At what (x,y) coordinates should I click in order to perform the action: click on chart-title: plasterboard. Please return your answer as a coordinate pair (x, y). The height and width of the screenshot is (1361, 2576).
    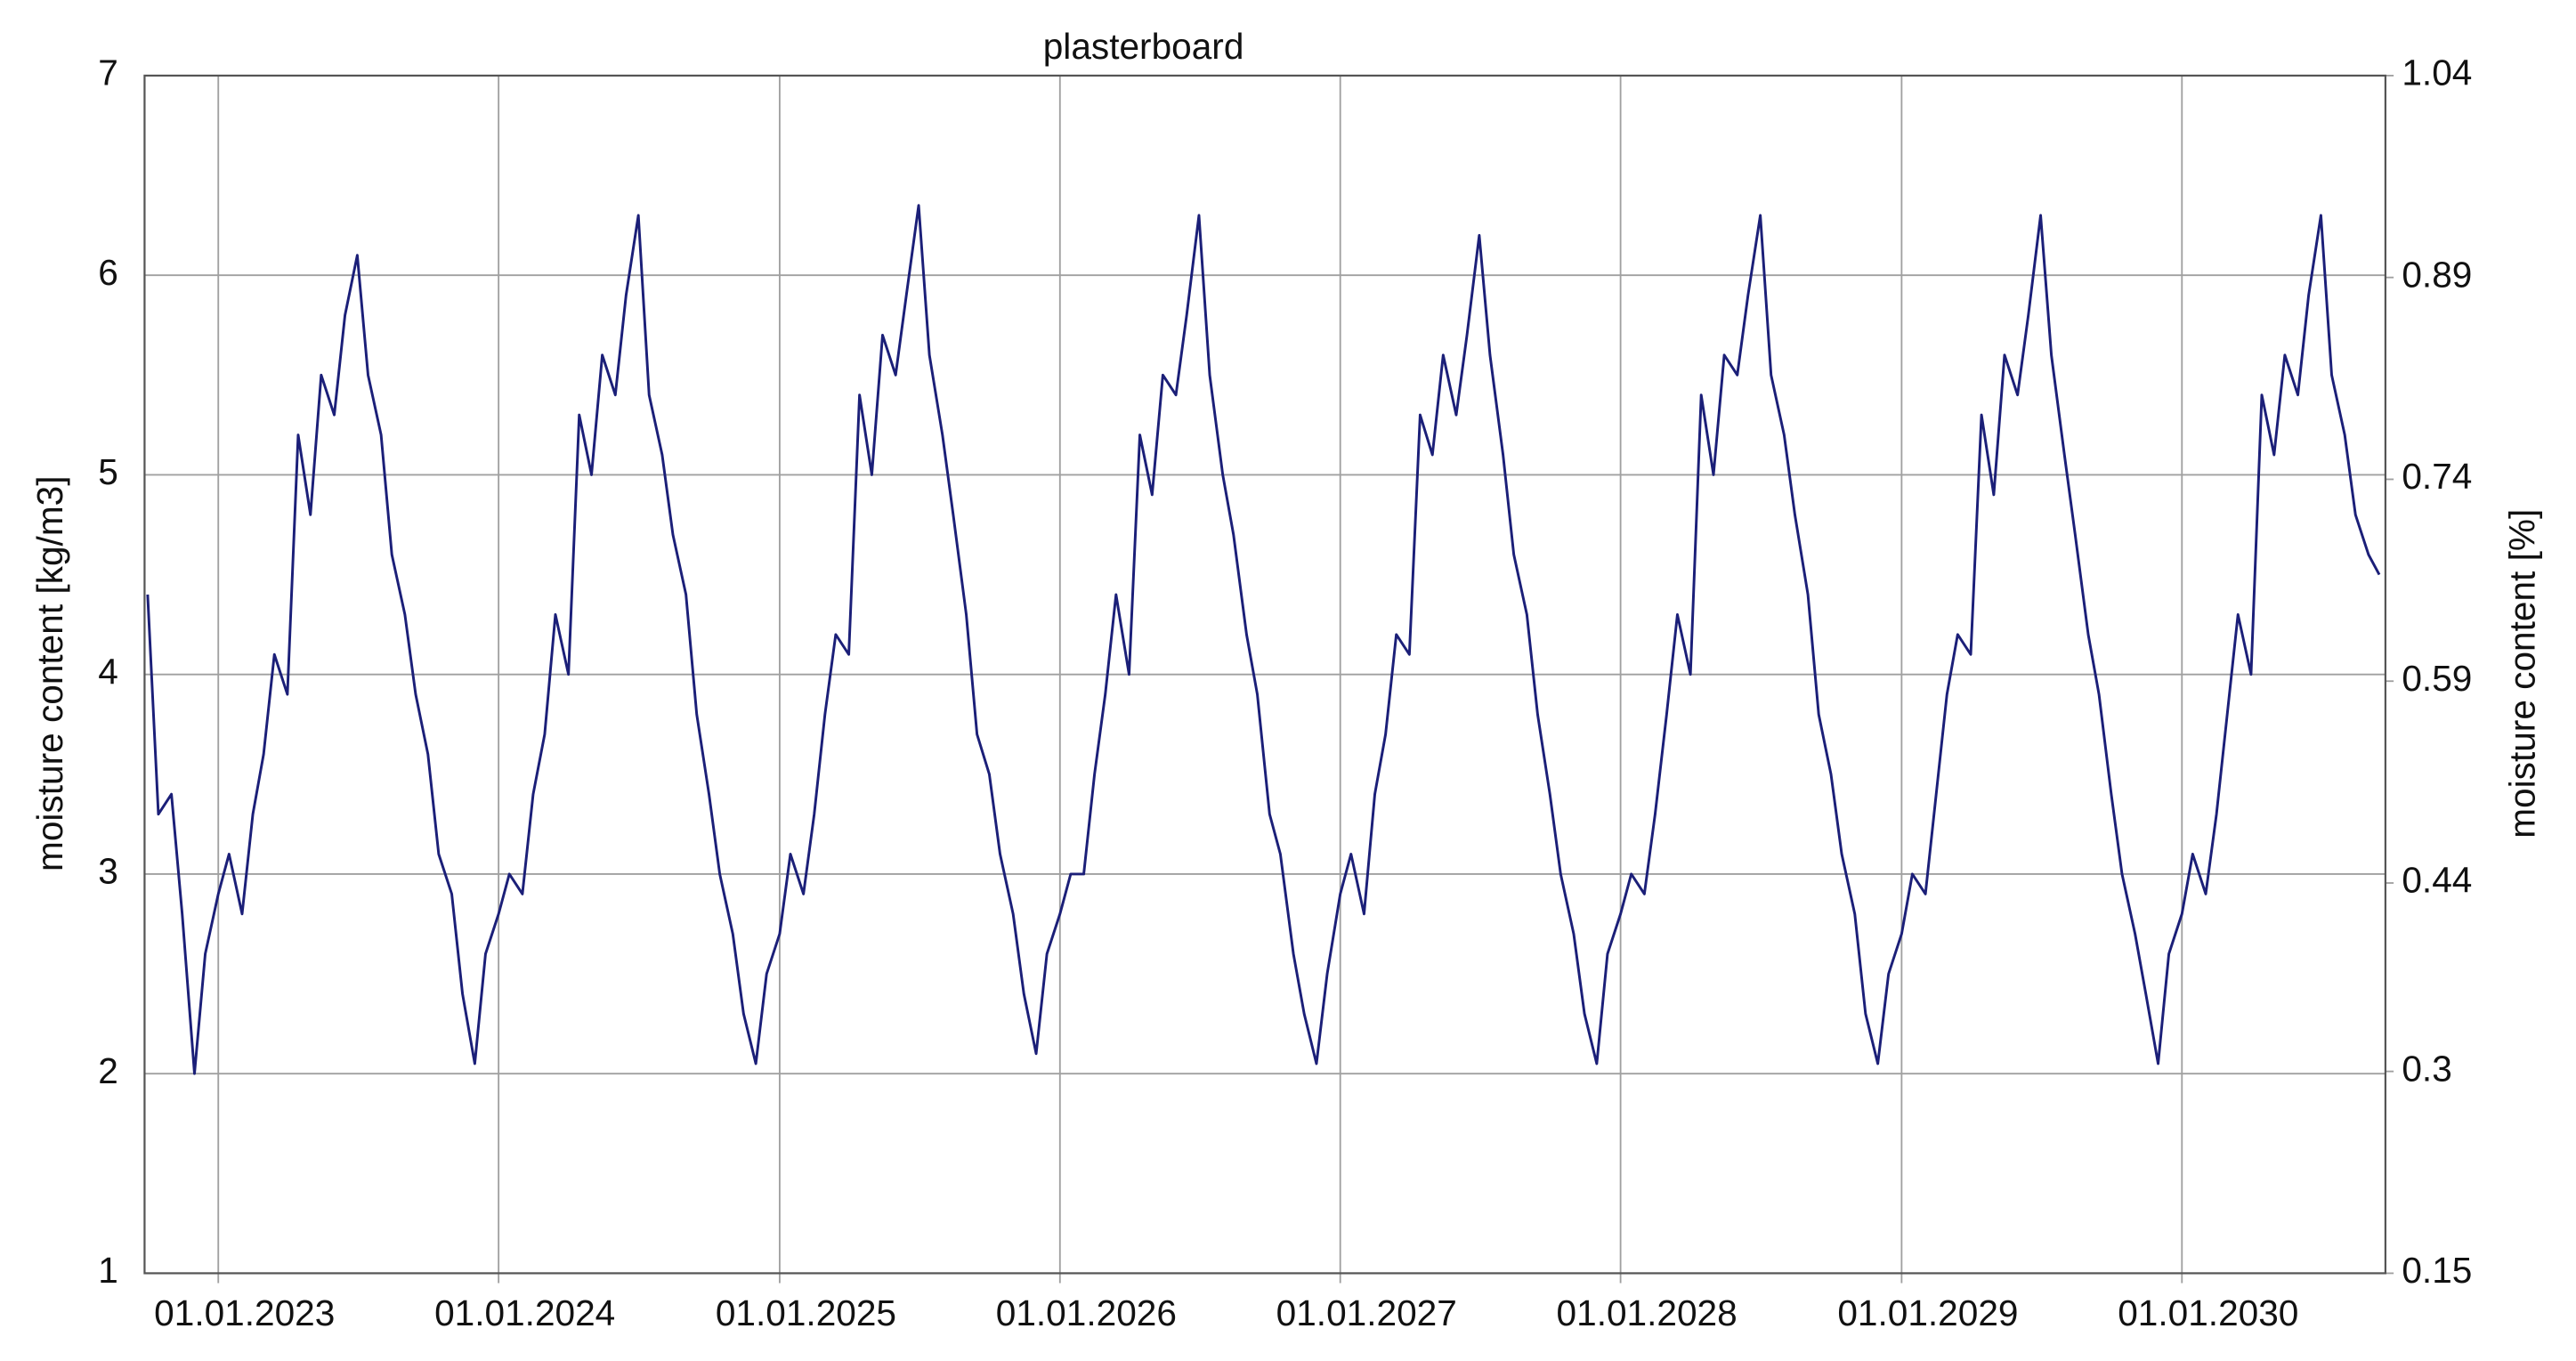
    Looking at the image, I should click on (1143, 46).